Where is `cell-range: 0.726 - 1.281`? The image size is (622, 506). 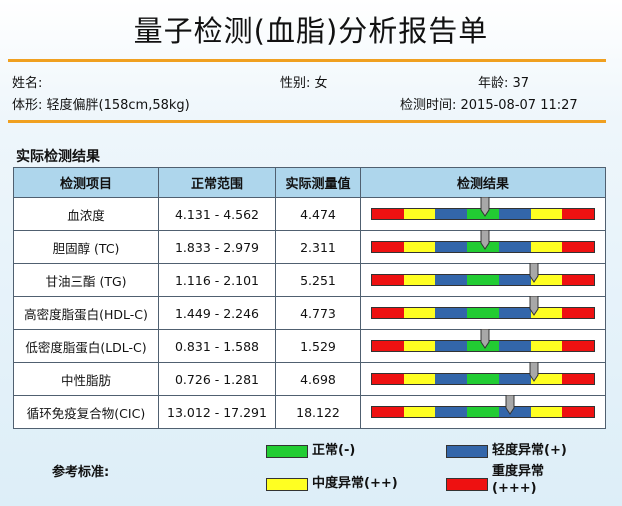 cell-range: 0.726 - 1.281 is located at coordinates (217, 379).